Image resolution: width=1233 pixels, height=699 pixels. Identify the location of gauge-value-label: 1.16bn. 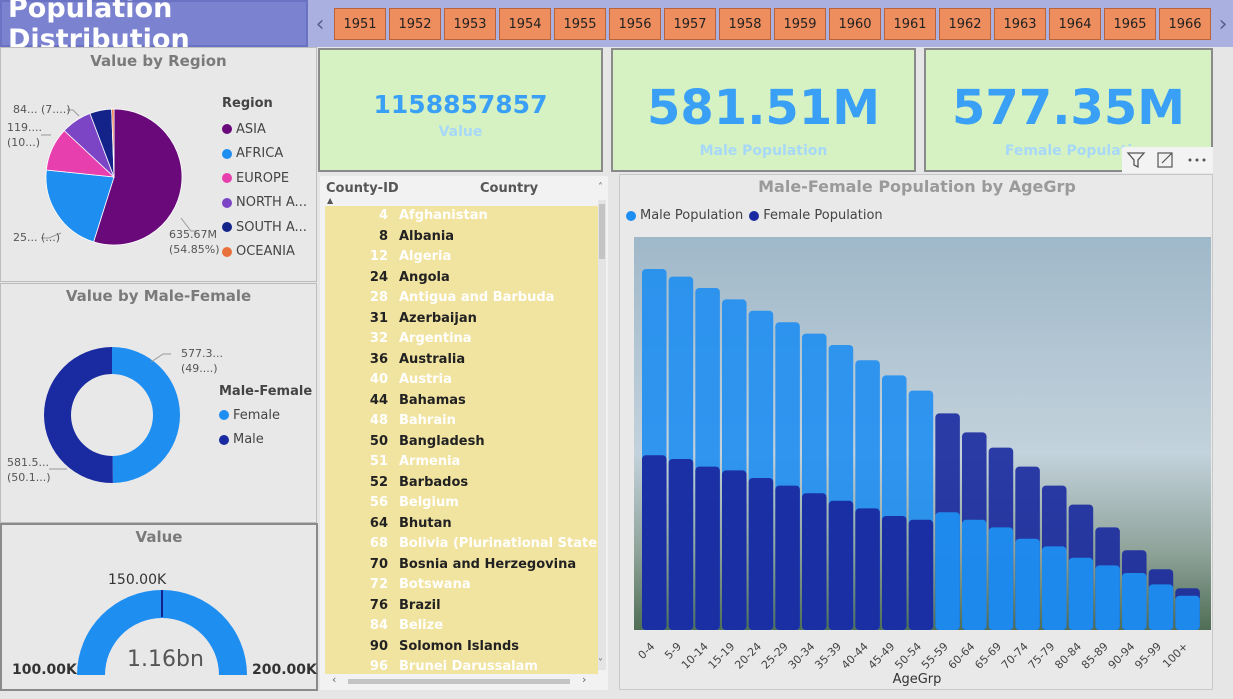
(165, 659).